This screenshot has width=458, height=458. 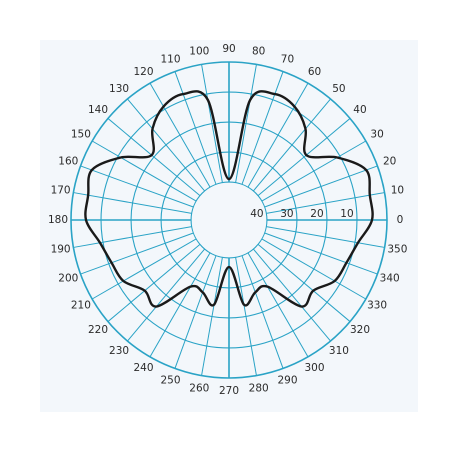 What do you see at coordinates (229, 391) in the screenshot?
I see `angle-tick-label: 270` at bounding box center [229, 391].